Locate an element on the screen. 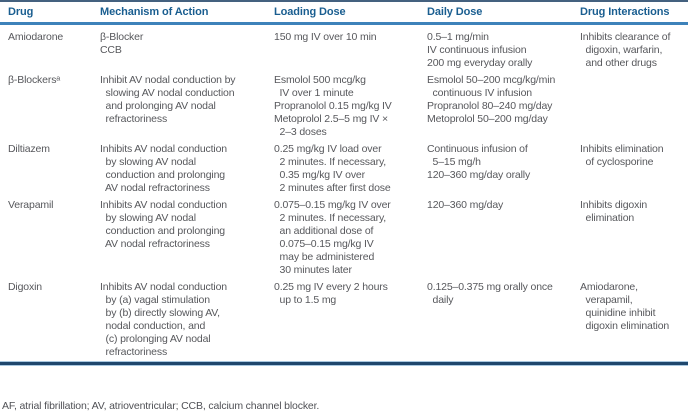 The image size is (688, 419). column-header-loading-dose: Loading Dose is located at coordinates (349, 12).